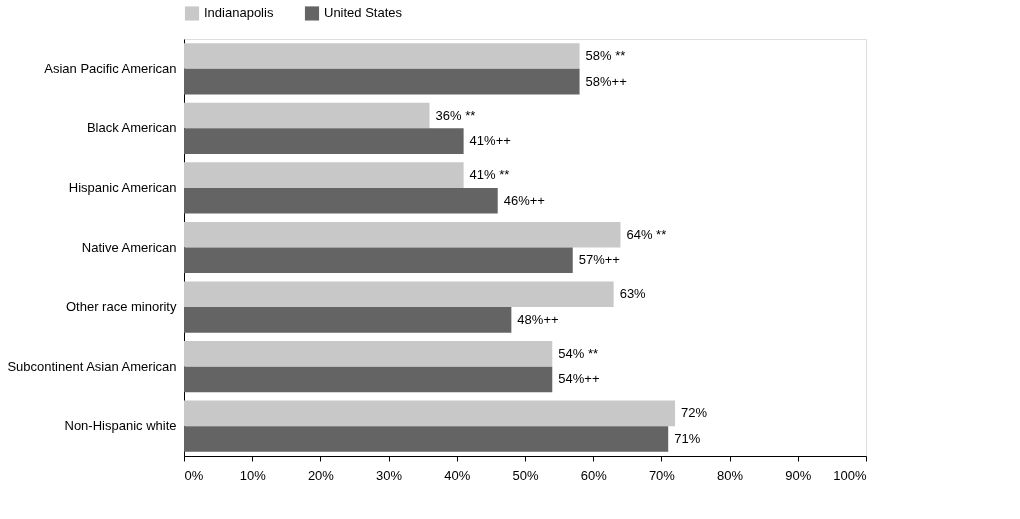  Describe the element at coordinates (321, 475) in the screenshot. I see `x-tick-label: 20%` at that location.